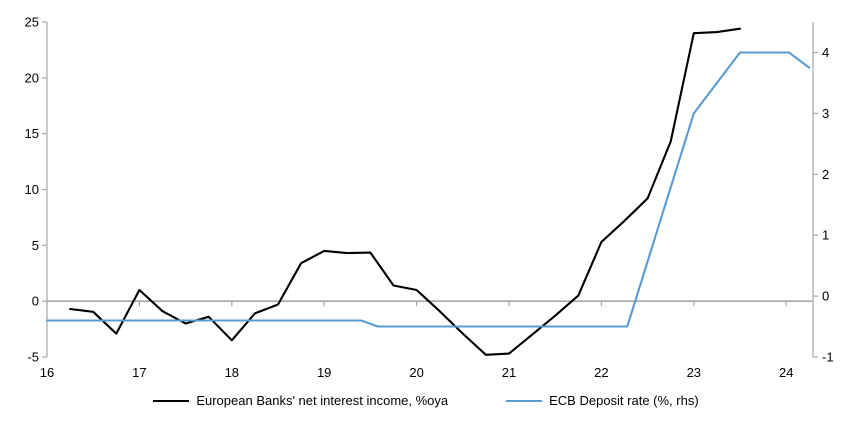 This screenshot has height=427, width=852. Describe the element at coordinates (828, 357) in the screenshot. I see `right-axis-label: -1` at that location.